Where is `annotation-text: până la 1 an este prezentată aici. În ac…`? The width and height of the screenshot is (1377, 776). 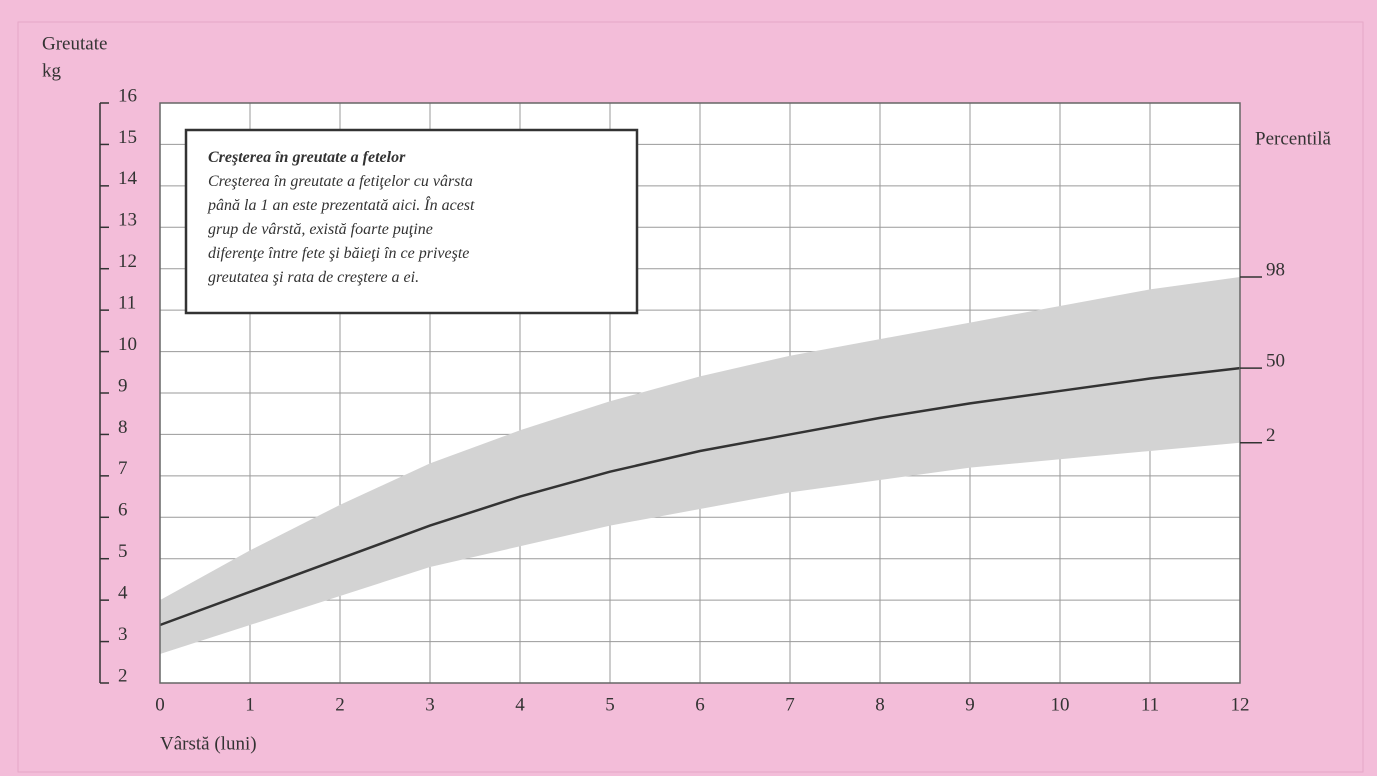 annotation-text: până la 1 an este prezentată aici. În ac… is located at coordinates (341, 204).